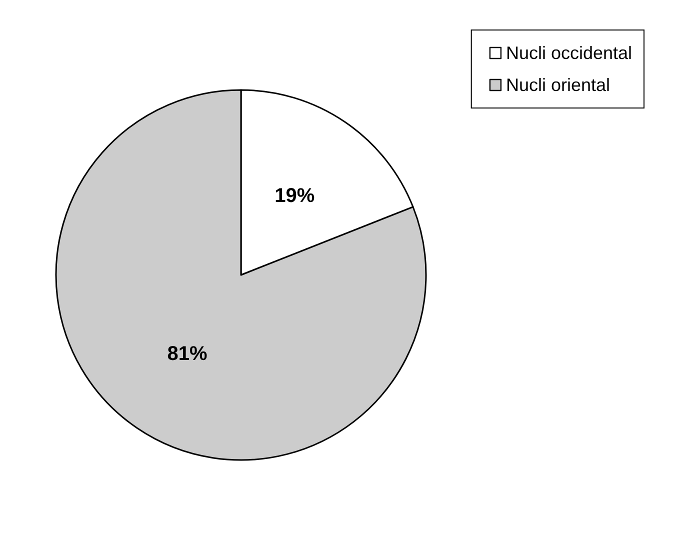 The image size is (674, 533). I want to click on legend-label: Nucli occidental, so click(569, 53).